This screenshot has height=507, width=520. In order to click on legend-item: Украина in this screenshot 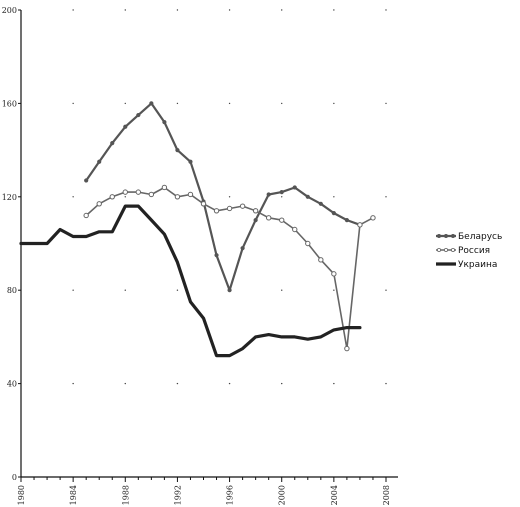, I will do `click(466, 265)`.